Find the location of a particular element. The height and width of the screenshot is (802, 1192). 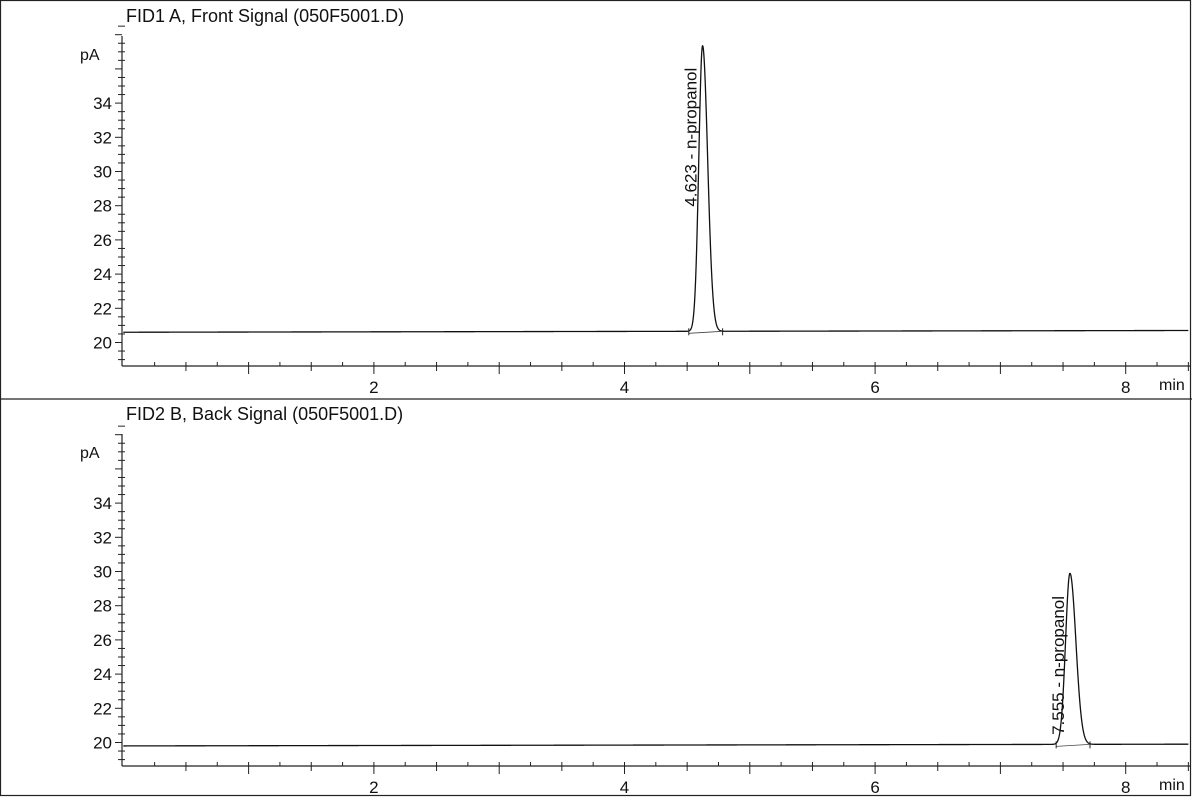

peak-label: 4.623 - n-propanol is located at coordinates (691, 137).